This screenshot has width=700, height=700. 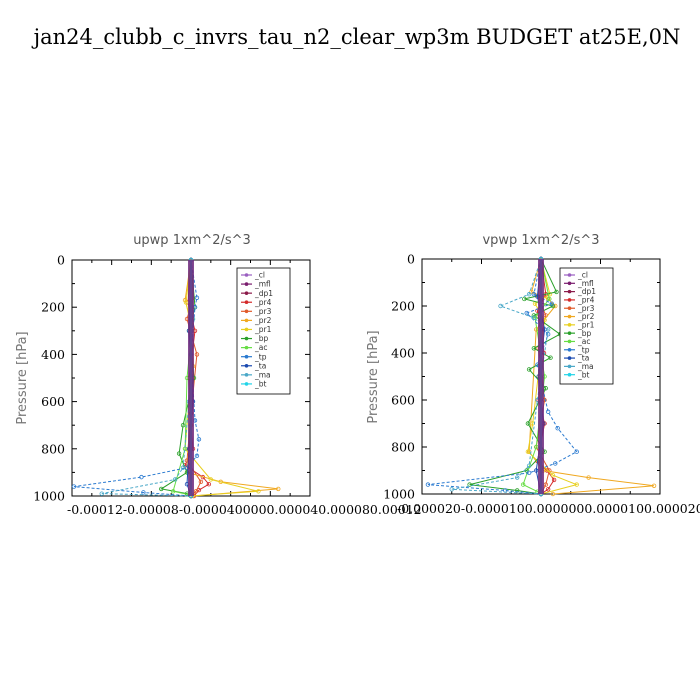 What do you see at coordinates (263, 311) in the screenshot?
I see `legend-label: _pr3` at bounding box center [263, 311].